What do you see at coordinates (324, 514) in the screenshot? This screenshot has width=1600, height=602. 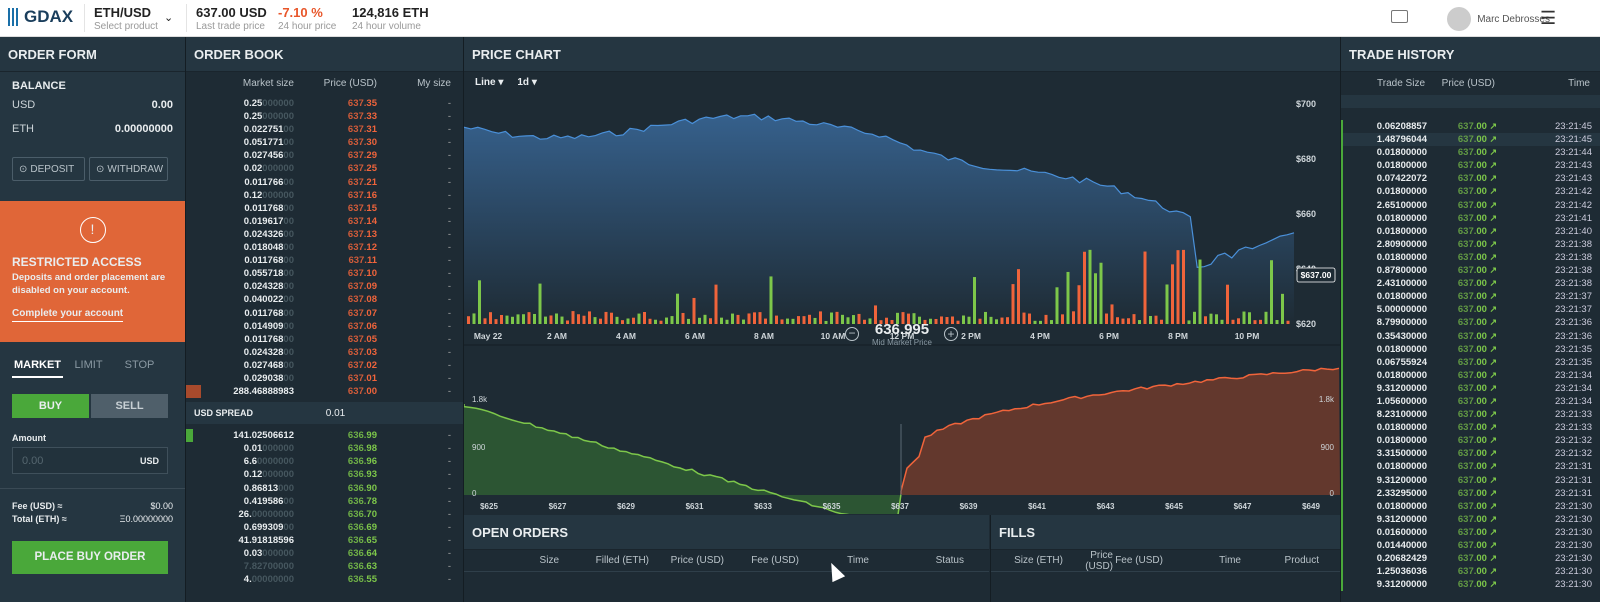 I see `order-book-row: 26.00000000 636.70-` at bounding box center [324, 514].